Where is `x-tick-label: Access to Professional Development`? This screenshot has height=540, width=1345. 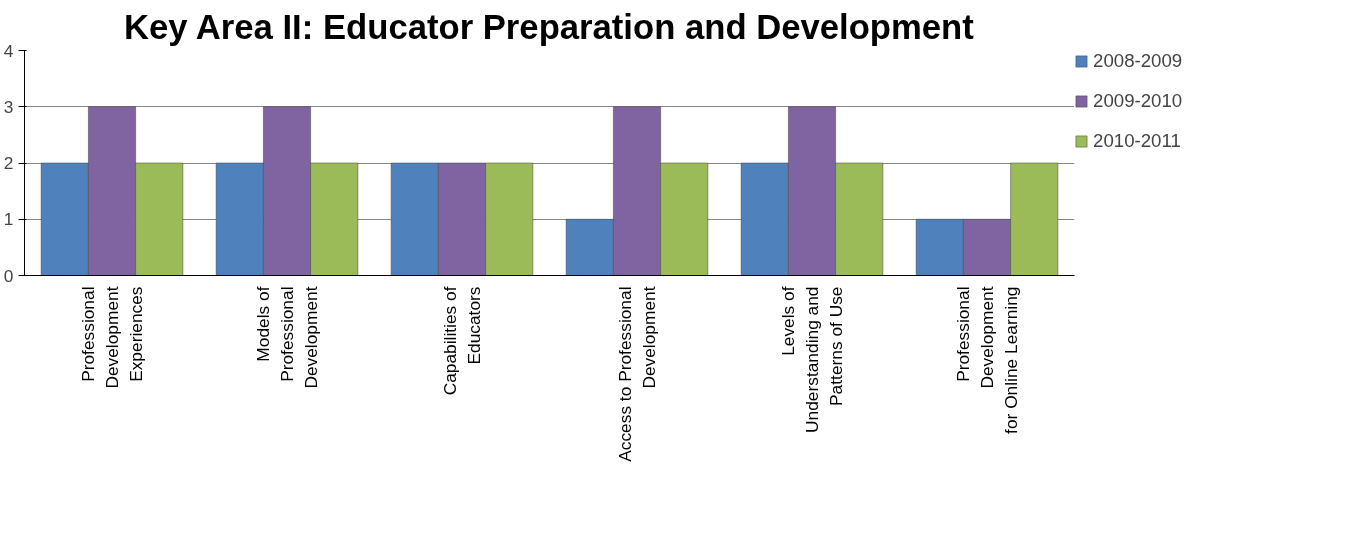 x-tick-label: Access to Professional Development is located at coordinates (637, 374).